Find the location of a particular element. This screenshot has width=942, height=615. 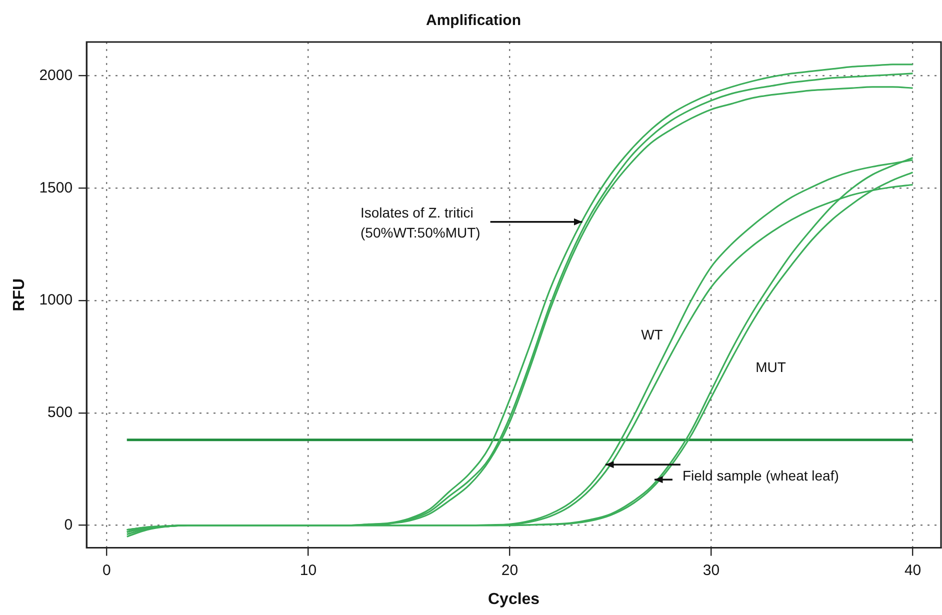

y-tick-label: 500 is located at coordinates (60, 413).